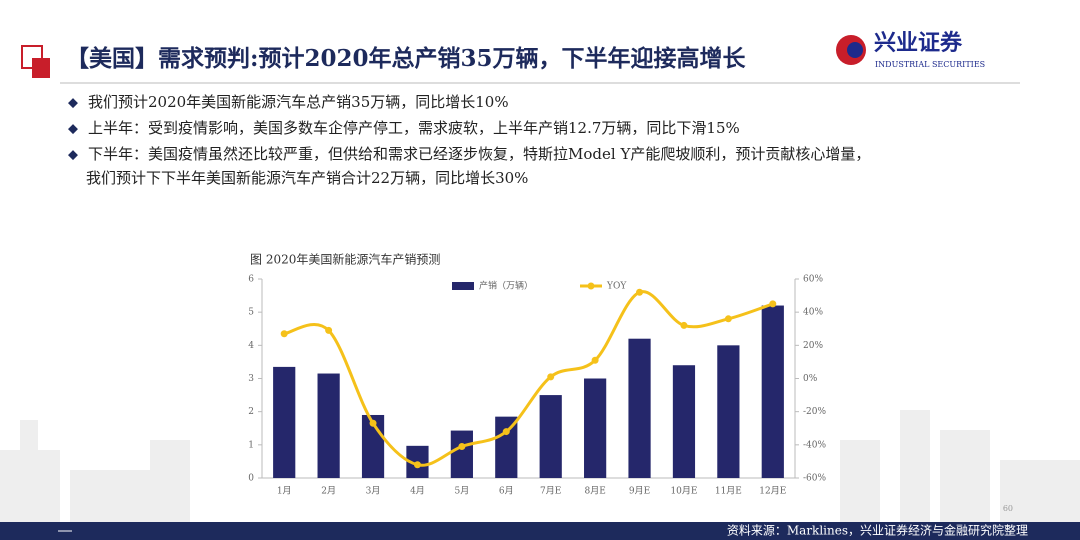  Describe the element at coordinates (307, 178) in the screenshot. I see `bullet-text: 我们预计下下半年美国新能源汽车产销合计22万辆，同比增长30%` at that location.